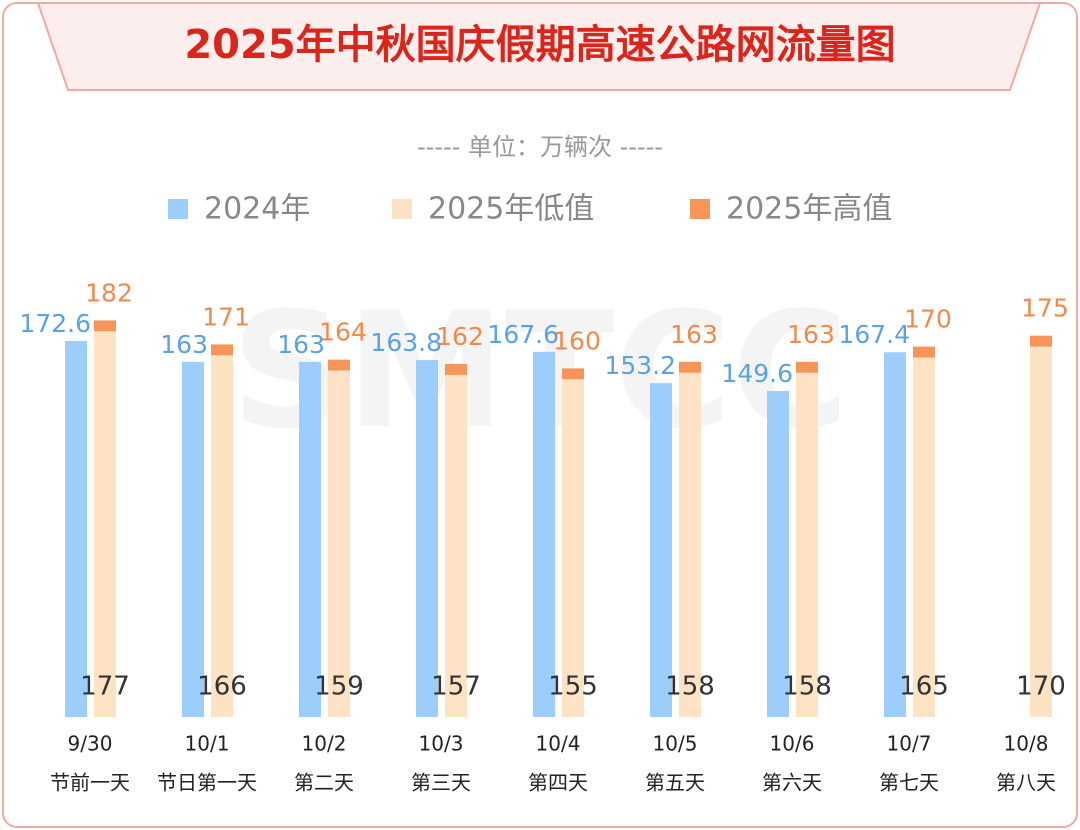 The height and width of the screenshot is (830, 1080). What do you see at coordinates (109, 292) in the screenshot?
I see `value-label-2025-high: 182` at bounding box center [109, 292].